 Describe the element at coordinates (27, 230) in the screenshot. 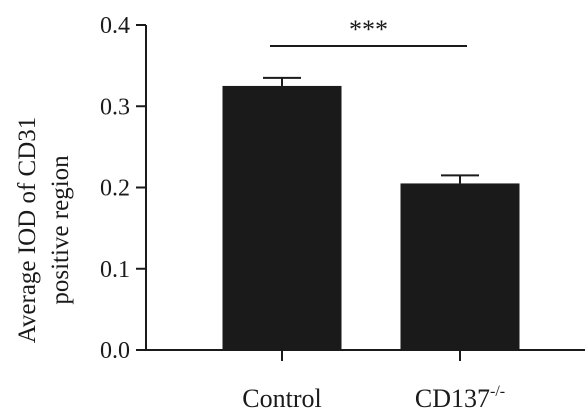

I see `y-axis-label-line-1: Average IOD of CD31` at that location.